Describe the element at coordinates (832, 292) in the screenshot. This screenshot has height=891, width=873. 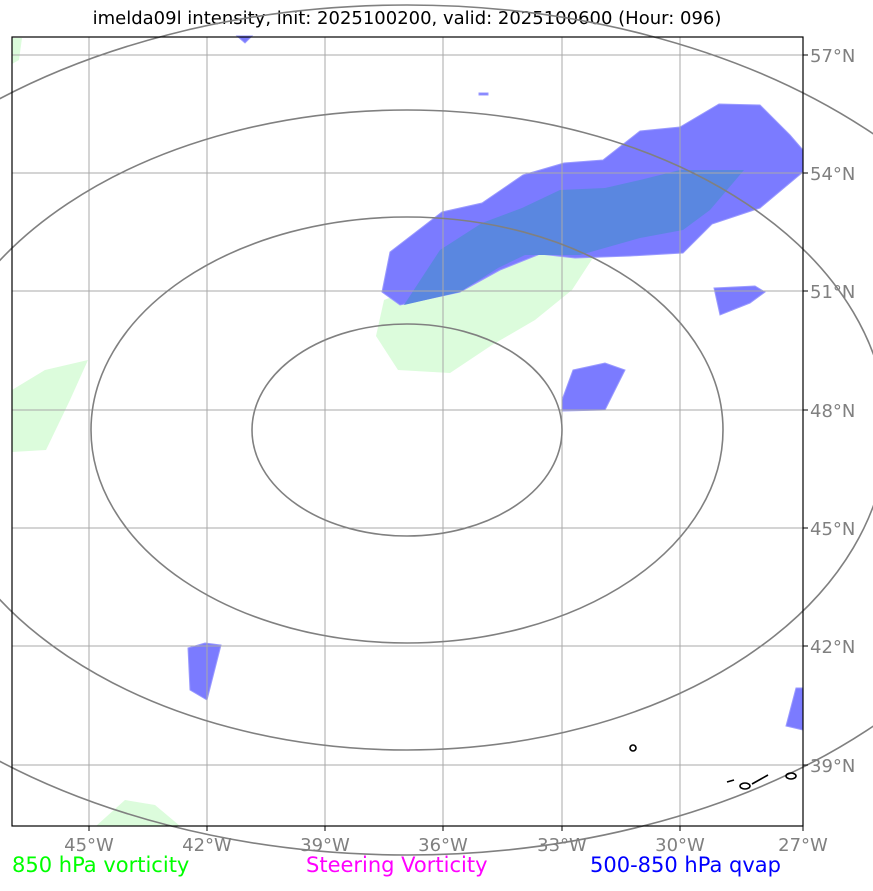
I see `y-tick-label: 51°N` at that location.